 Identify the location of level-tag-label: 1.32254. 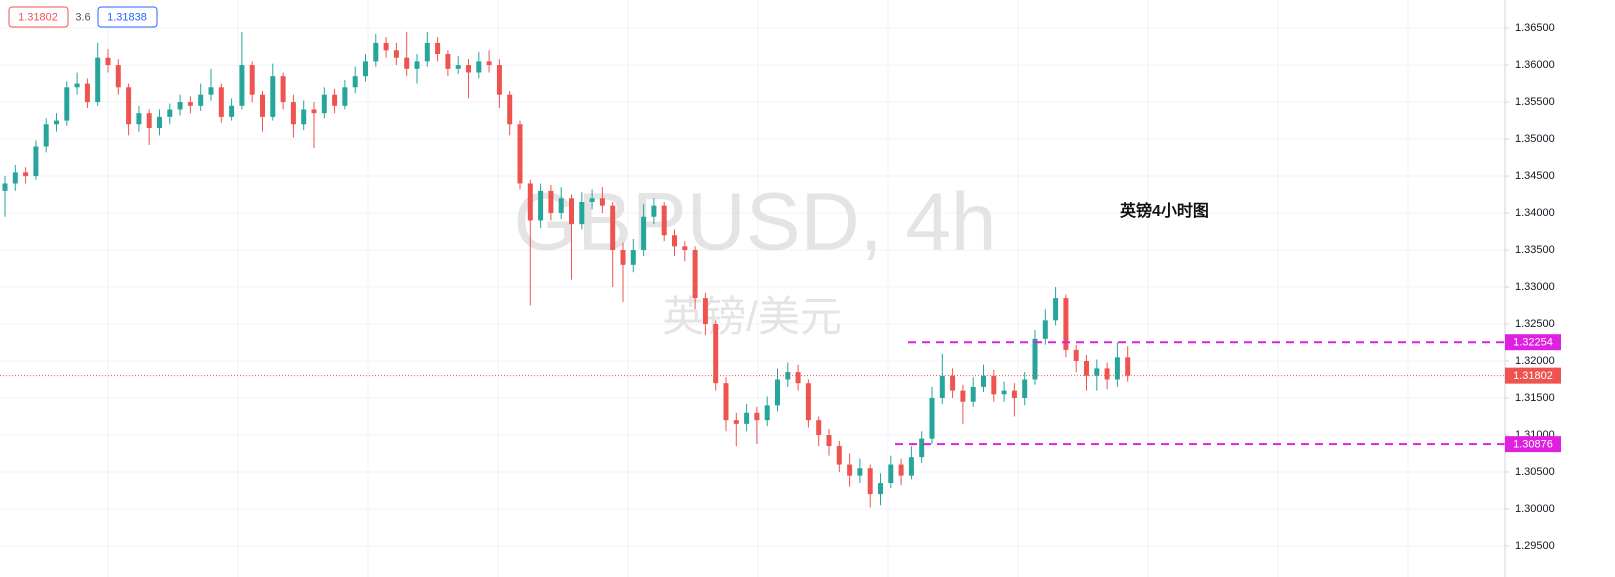
(1533, 343).